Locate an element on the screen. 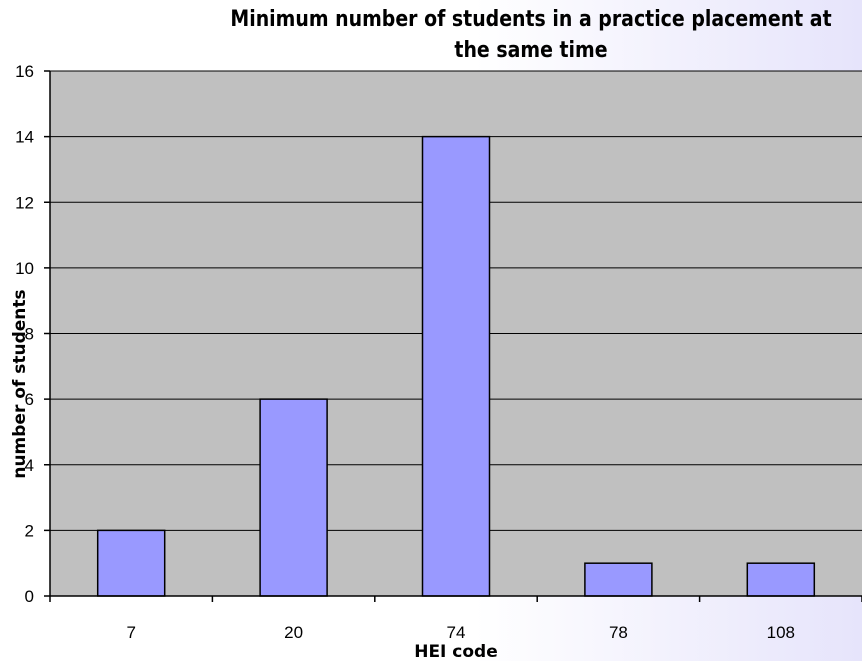  x-tick-label-78: 78 is located at coordinates (618, 632).